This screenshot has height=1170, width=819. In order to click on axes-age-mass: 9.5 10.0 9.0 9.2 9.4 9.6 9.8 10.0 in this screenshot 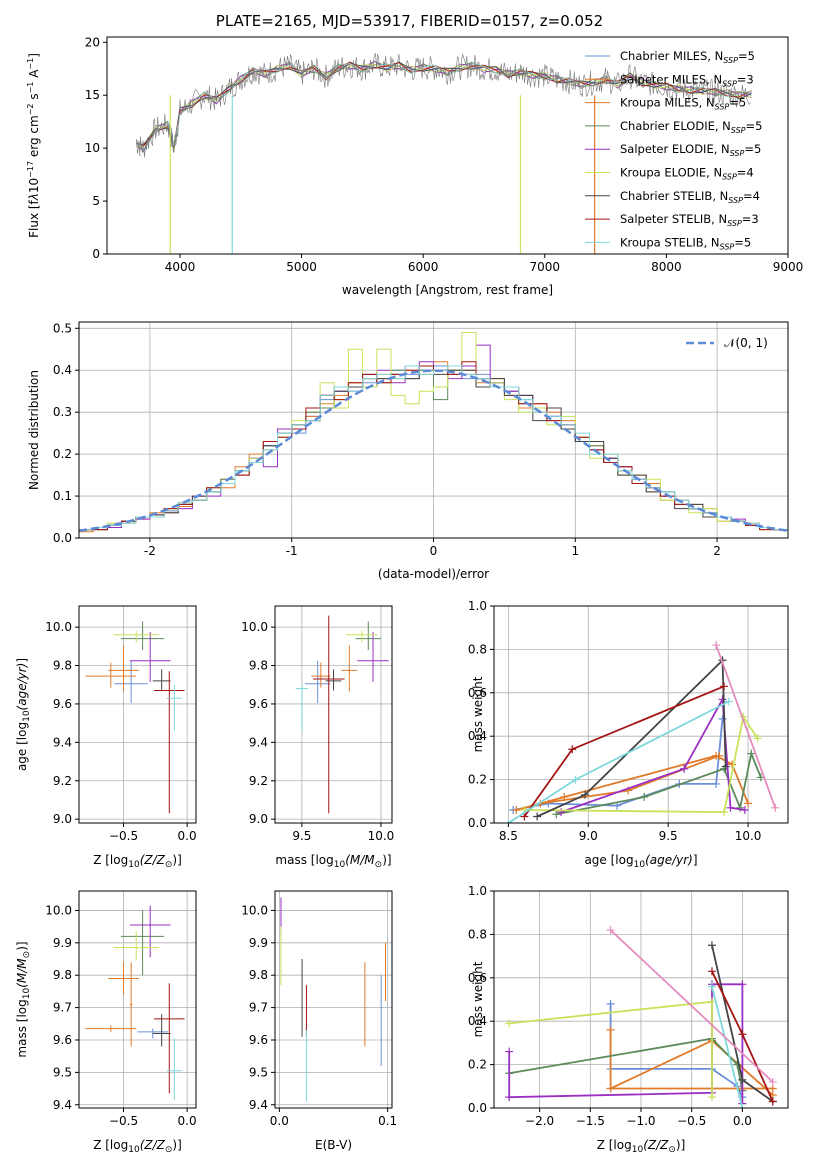, I will do `click(318, 724)`.